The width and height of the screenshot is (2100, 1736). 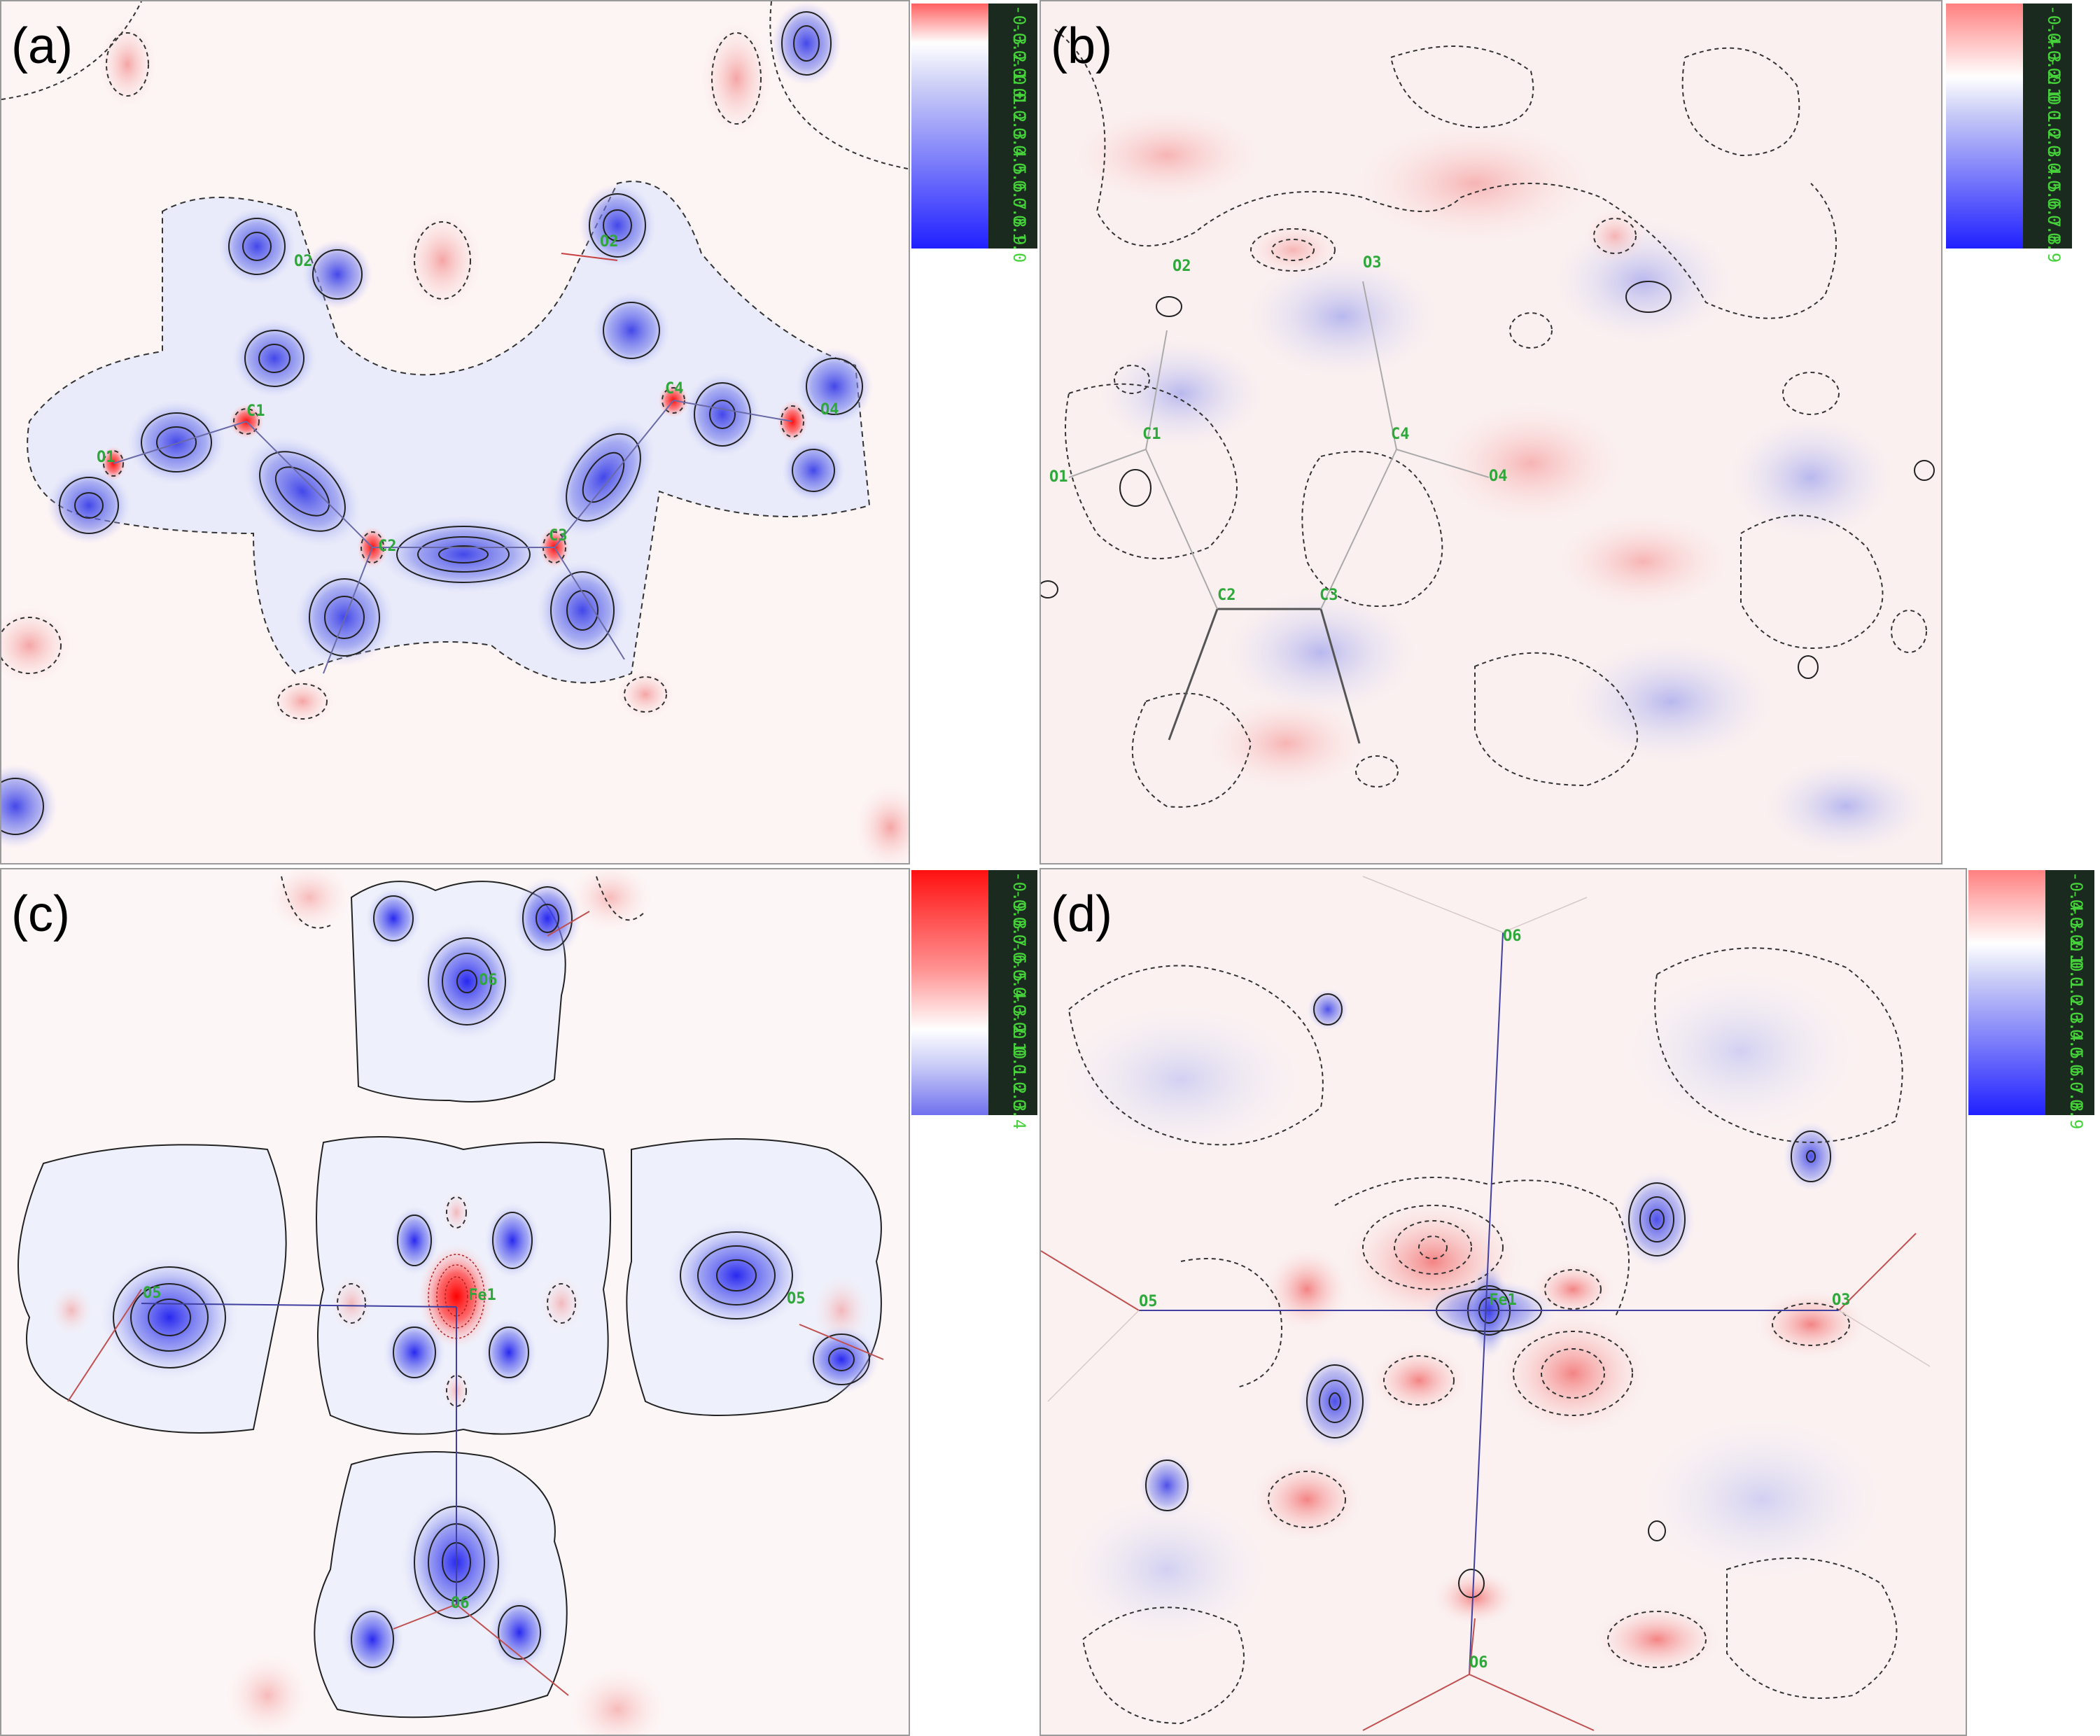 What do you see at coordinates (1058, 477) in the screenshot?
I see `atom-label-b: O1` at bounding box center [1058, 477].